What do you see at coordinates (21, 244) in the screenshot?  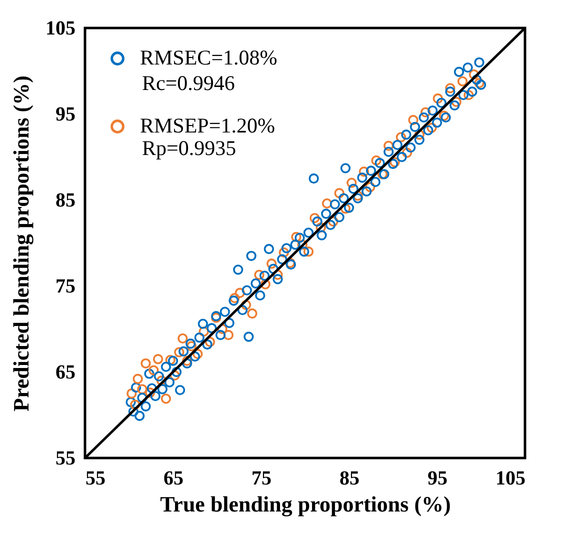 I see `y-axis-title: Predicted blending proportions (%)` at bounding box center [21, 244].